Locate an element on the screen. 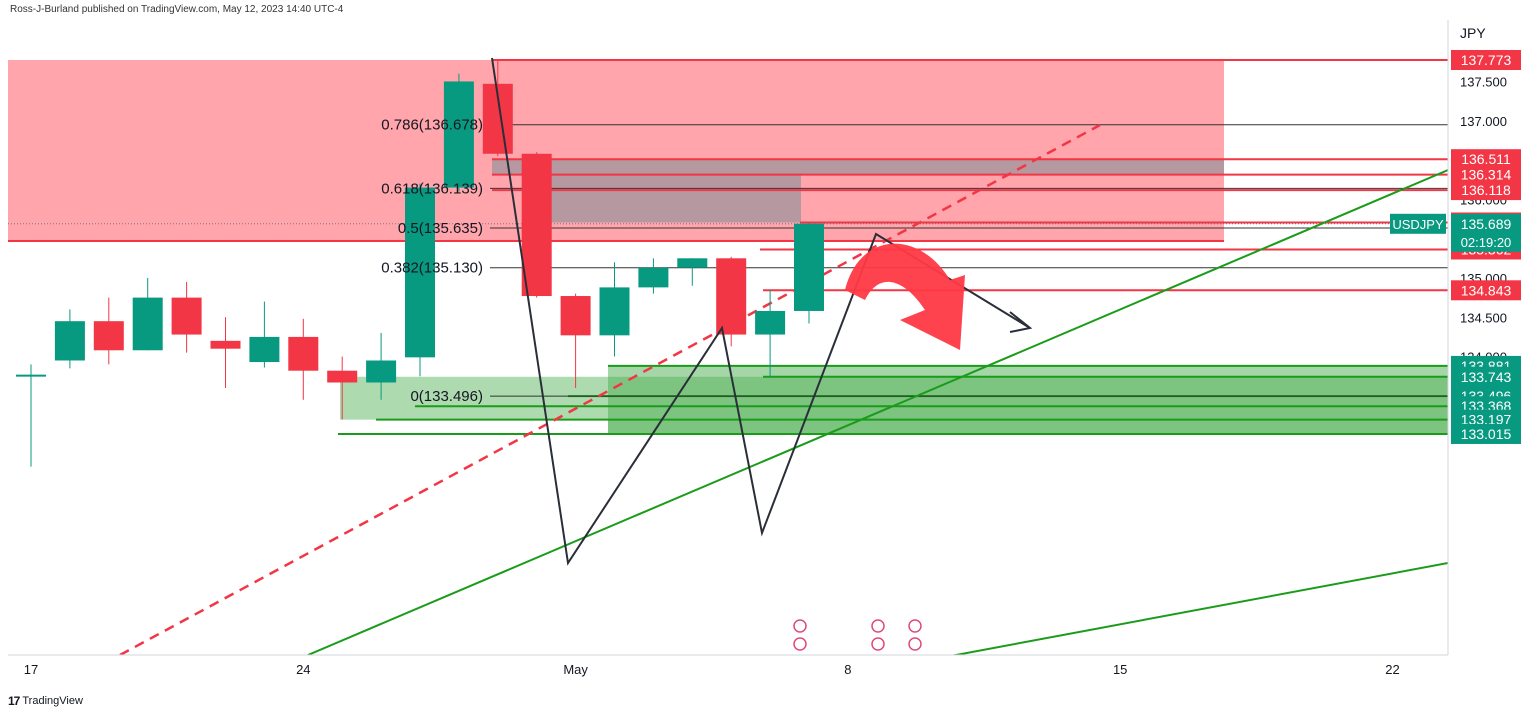  imbalance-zone-upper is located at coordinates (858, 167).